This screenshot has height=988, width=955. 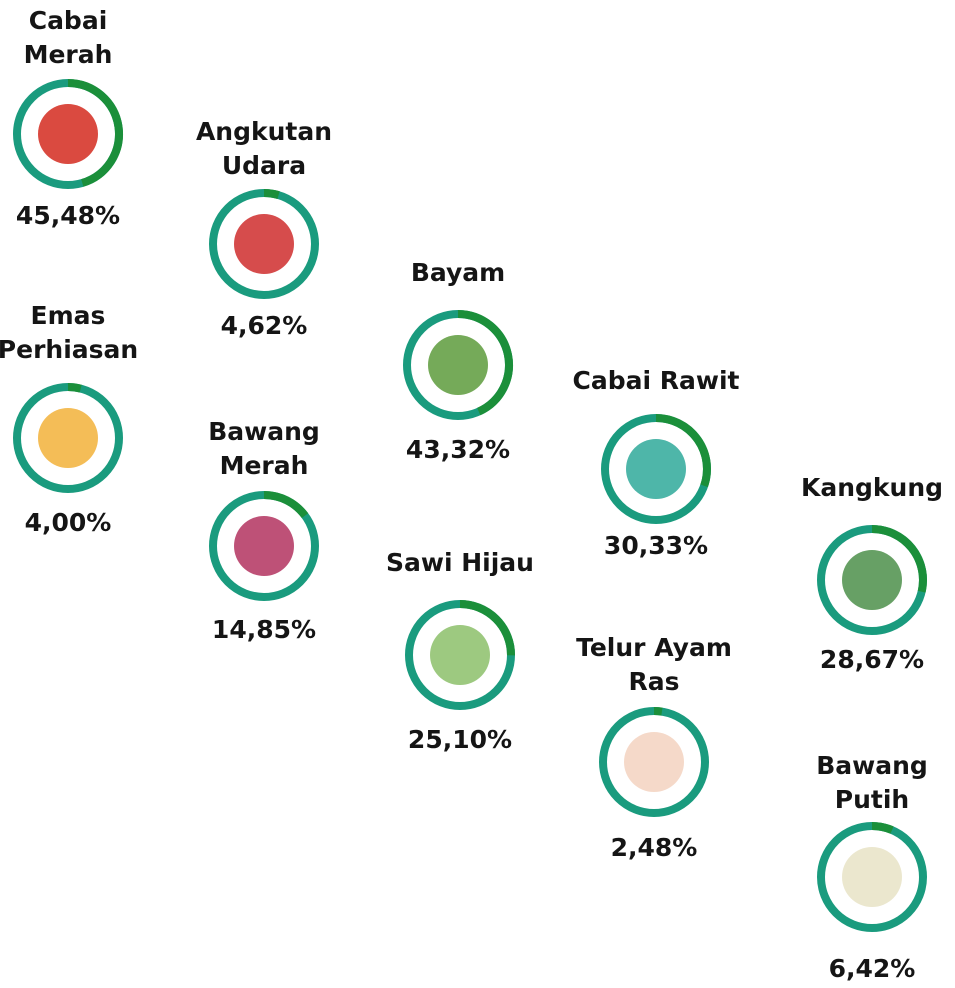 What do you see at coordinates (460, 562) in the screenshot?
I see `item-label: Sawi Hijau` at bounding box center [460, 562].